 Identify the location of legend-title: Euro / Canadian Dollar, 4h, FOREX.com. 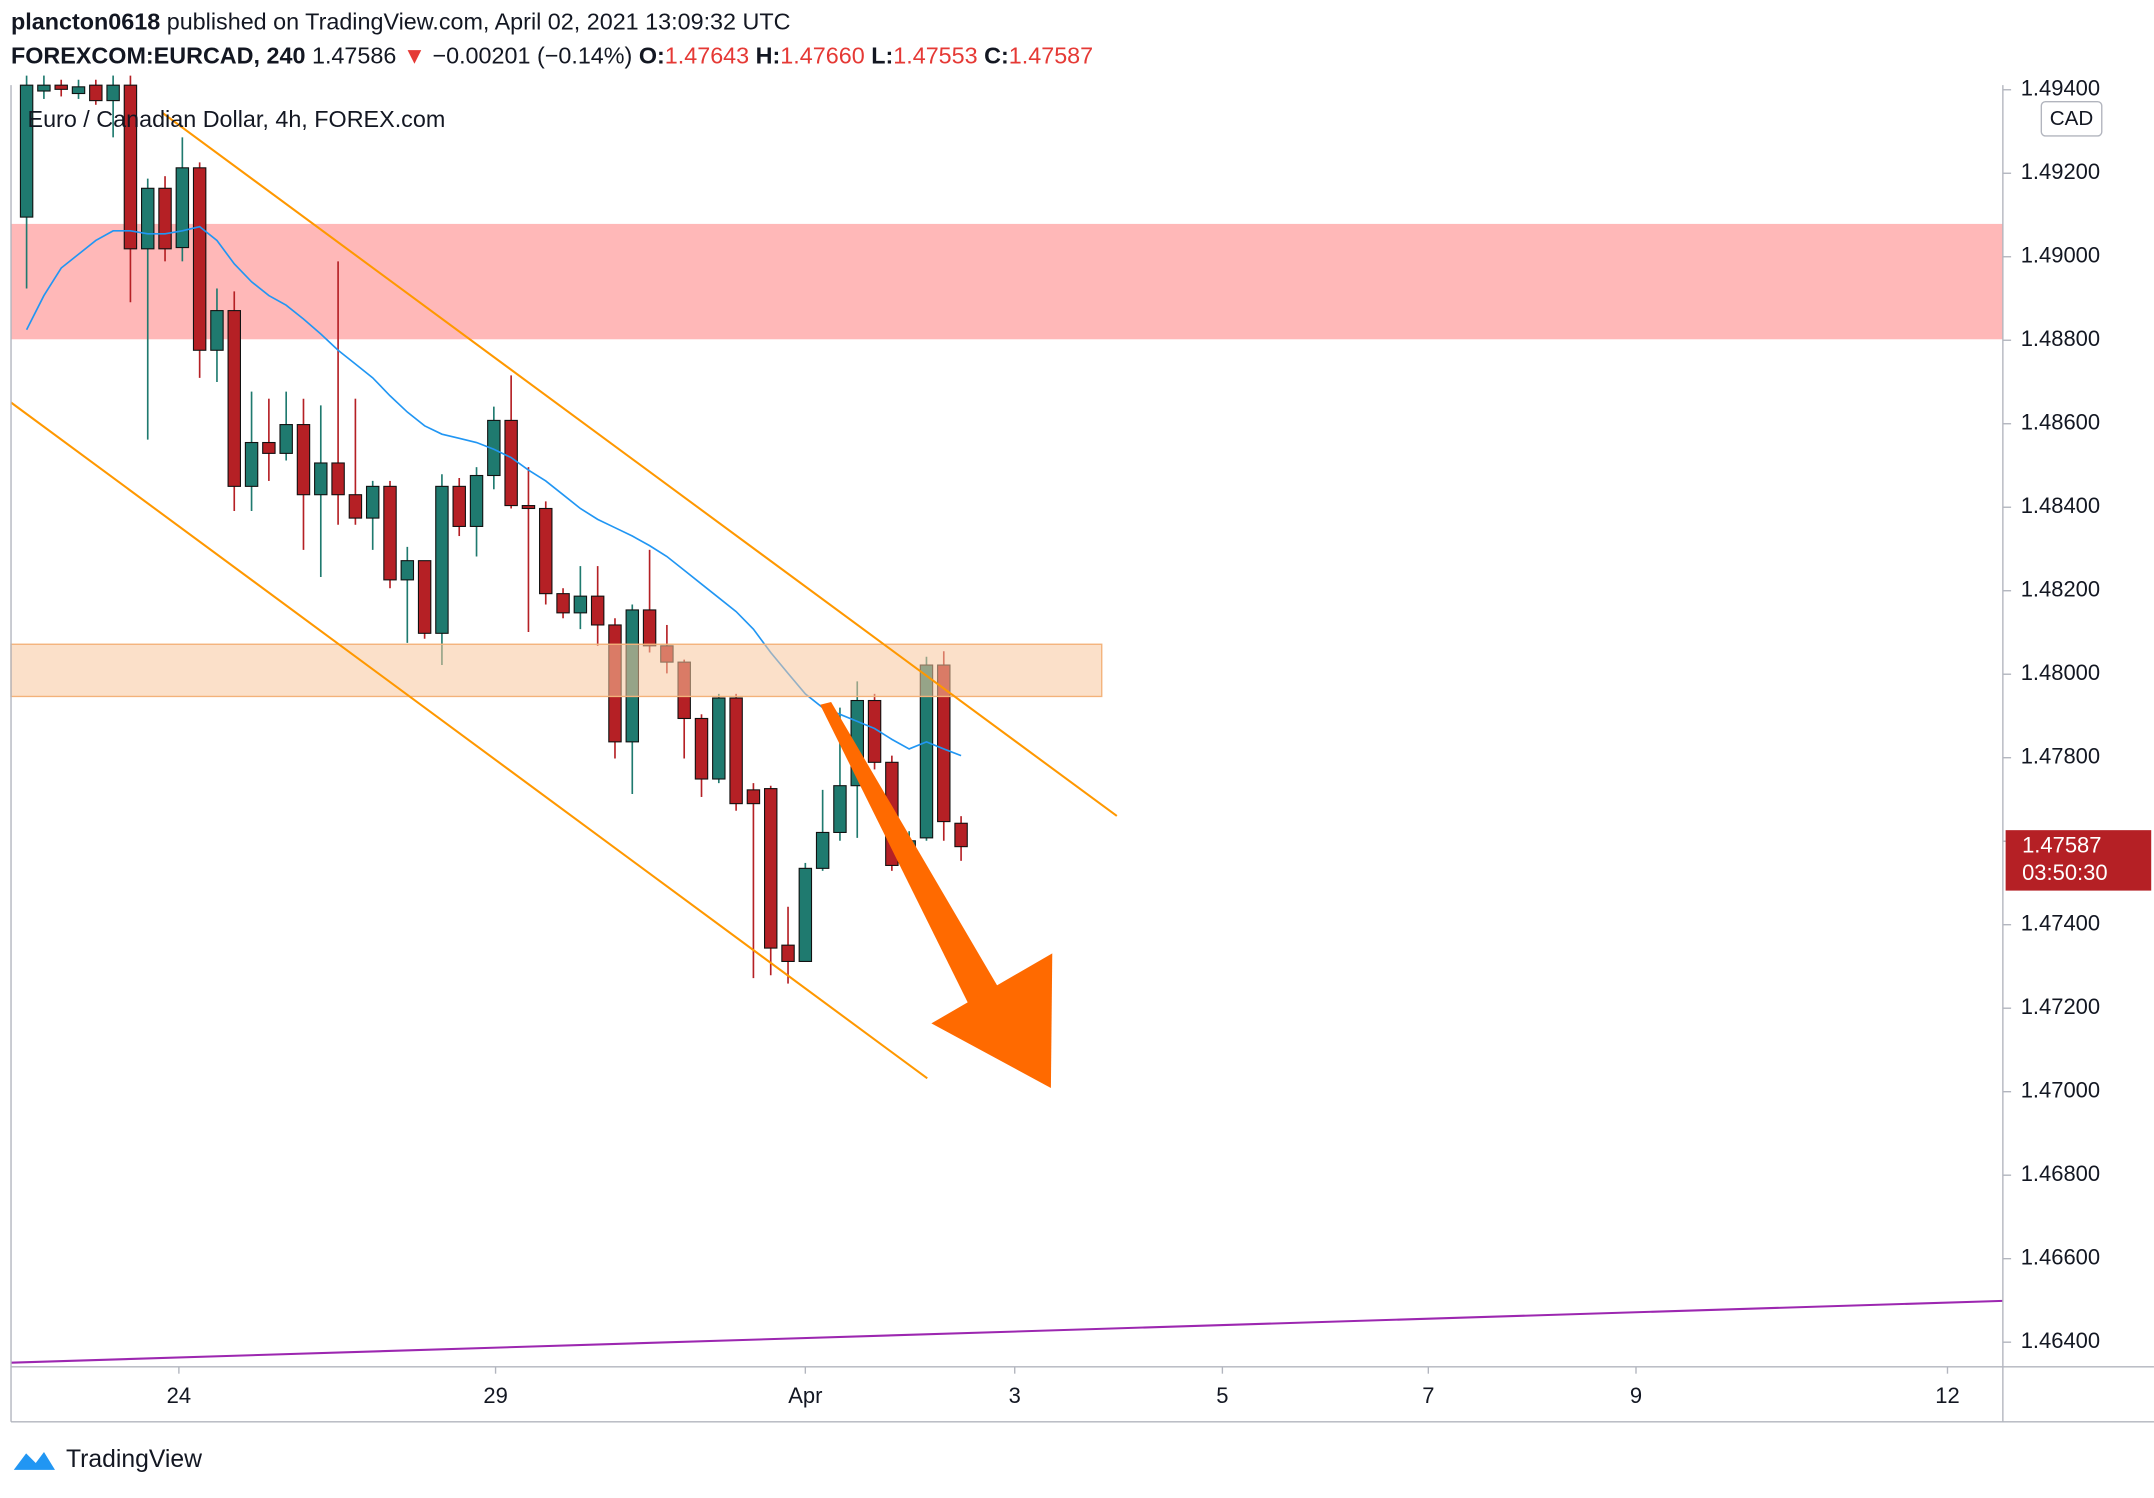
(237, 119).